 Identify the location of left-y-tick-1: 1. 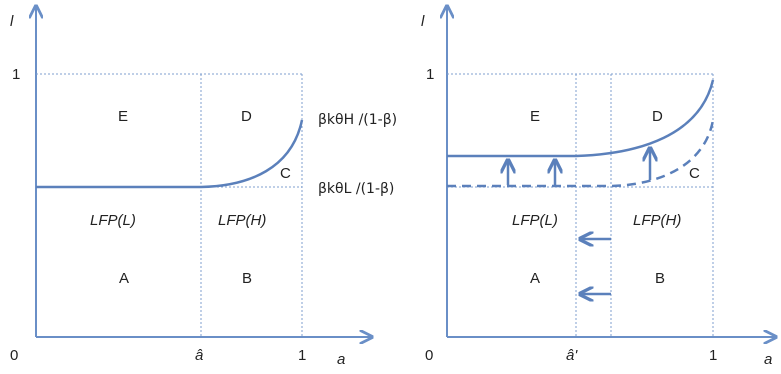
(16, 74).